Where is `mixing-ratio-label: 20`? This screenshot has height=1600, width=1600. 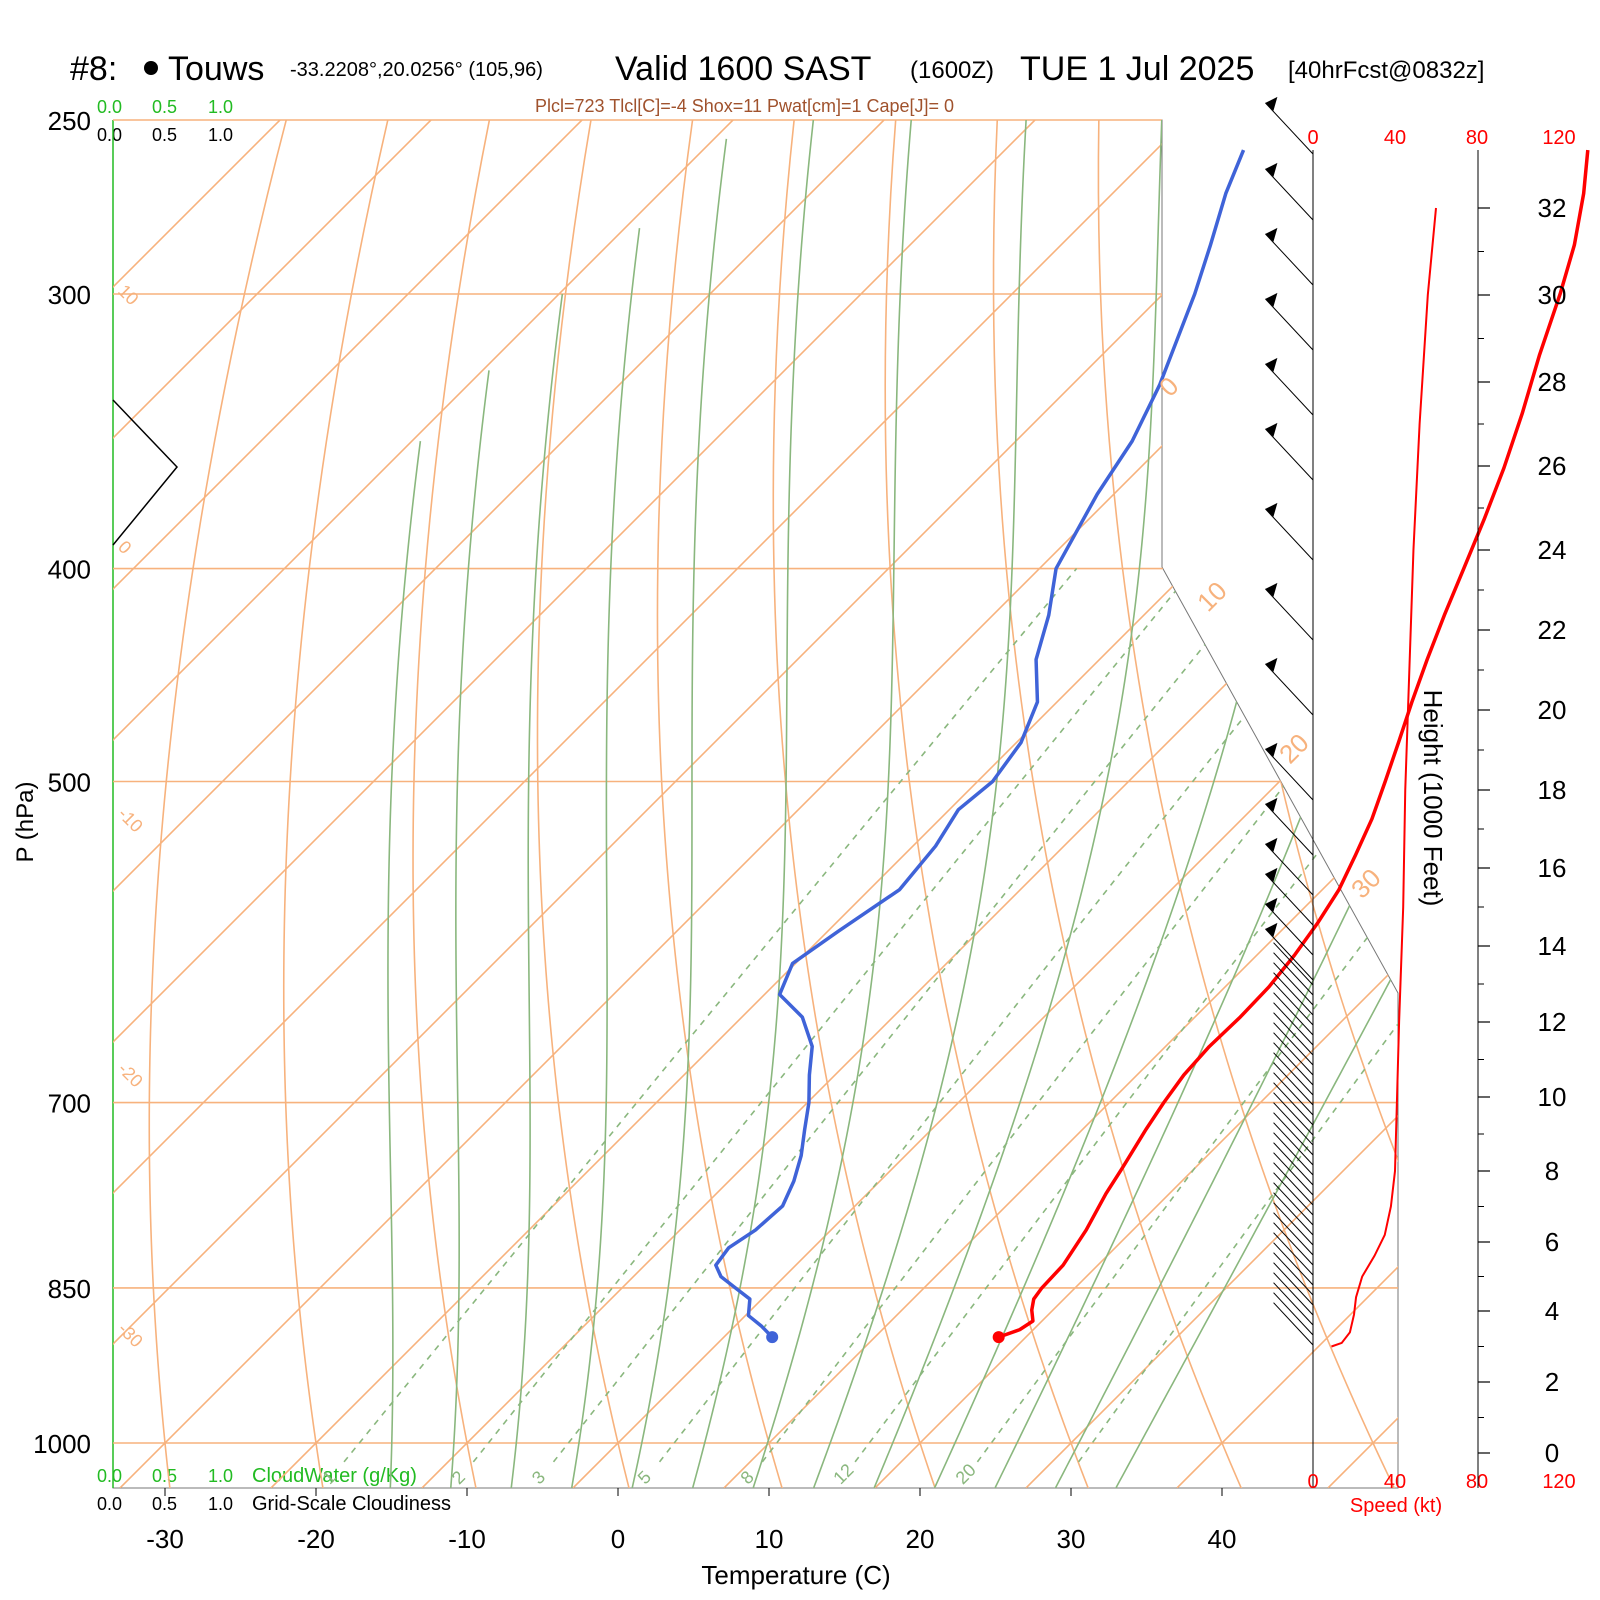
mixing-ratio-label: 20 is located at coordinates (966, 1474).